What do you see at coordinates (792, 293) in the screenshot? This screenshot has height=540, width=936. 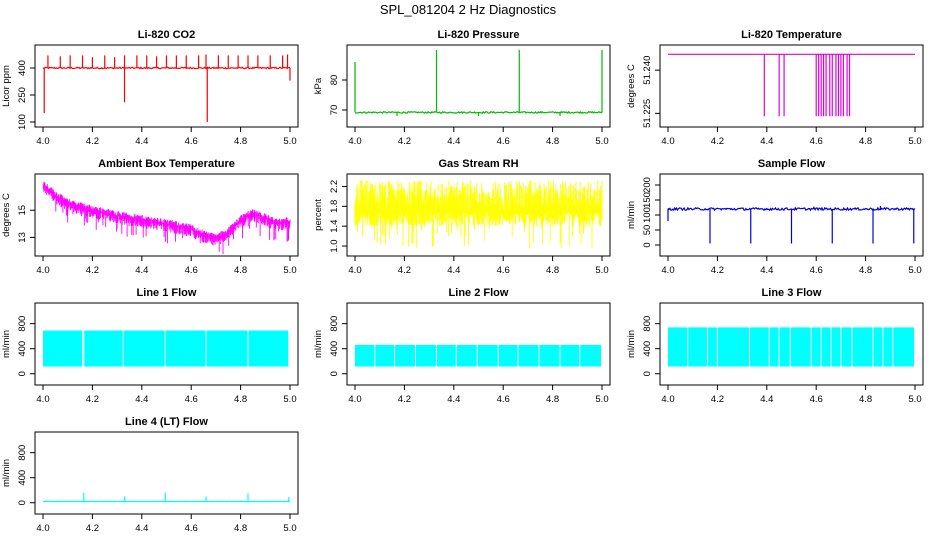 I see `chart-title: Line 3 Flow` at bounding box center [792, 293].